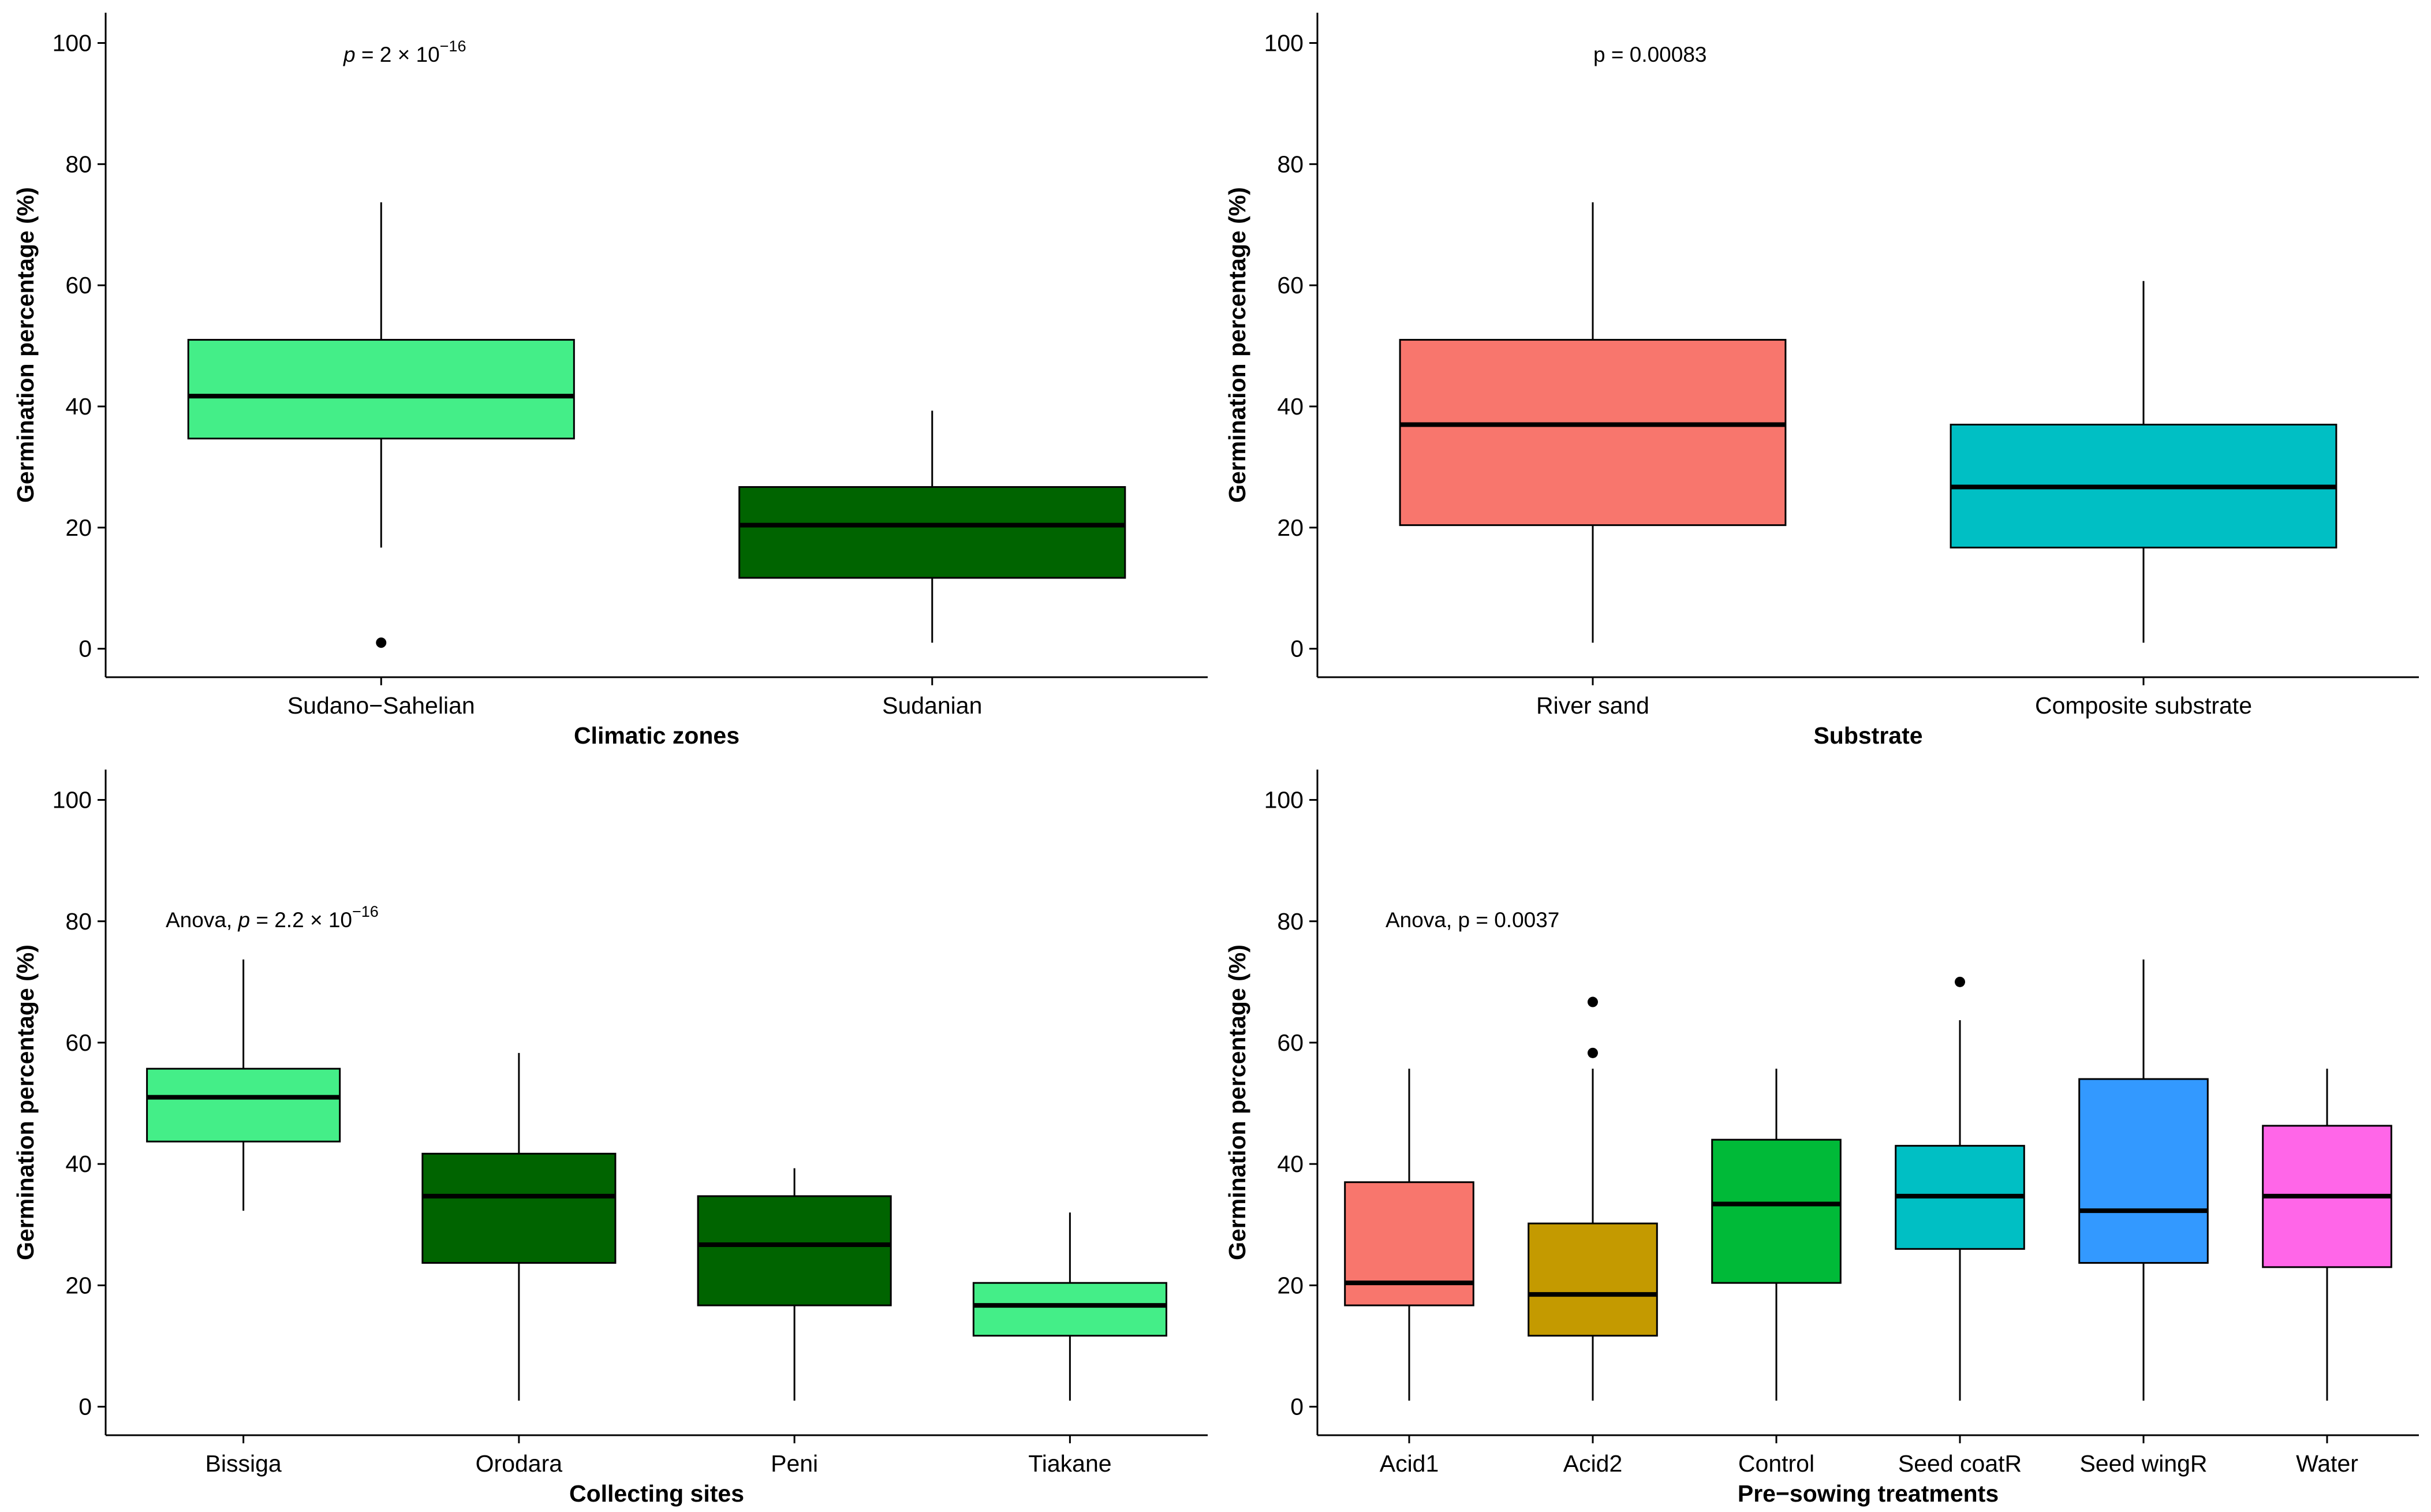 This screenshot has height=1512, width=2431. Describe the element at coordinates (398, 54) in the screenshot. I see `annotation-part: = 2 × 10` at that location.